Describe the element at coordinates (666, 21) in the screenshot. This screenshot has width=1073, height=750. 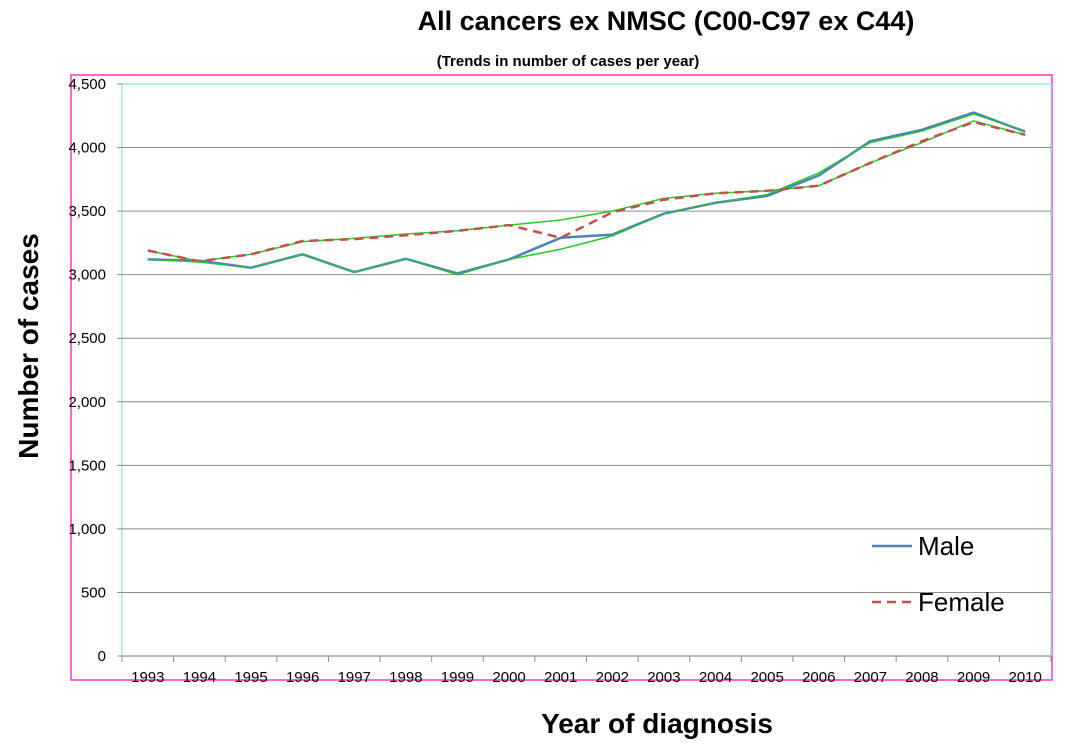
I see `chart-title: All cancers ex NMSC (C00-C97 ex C44)` at that location.